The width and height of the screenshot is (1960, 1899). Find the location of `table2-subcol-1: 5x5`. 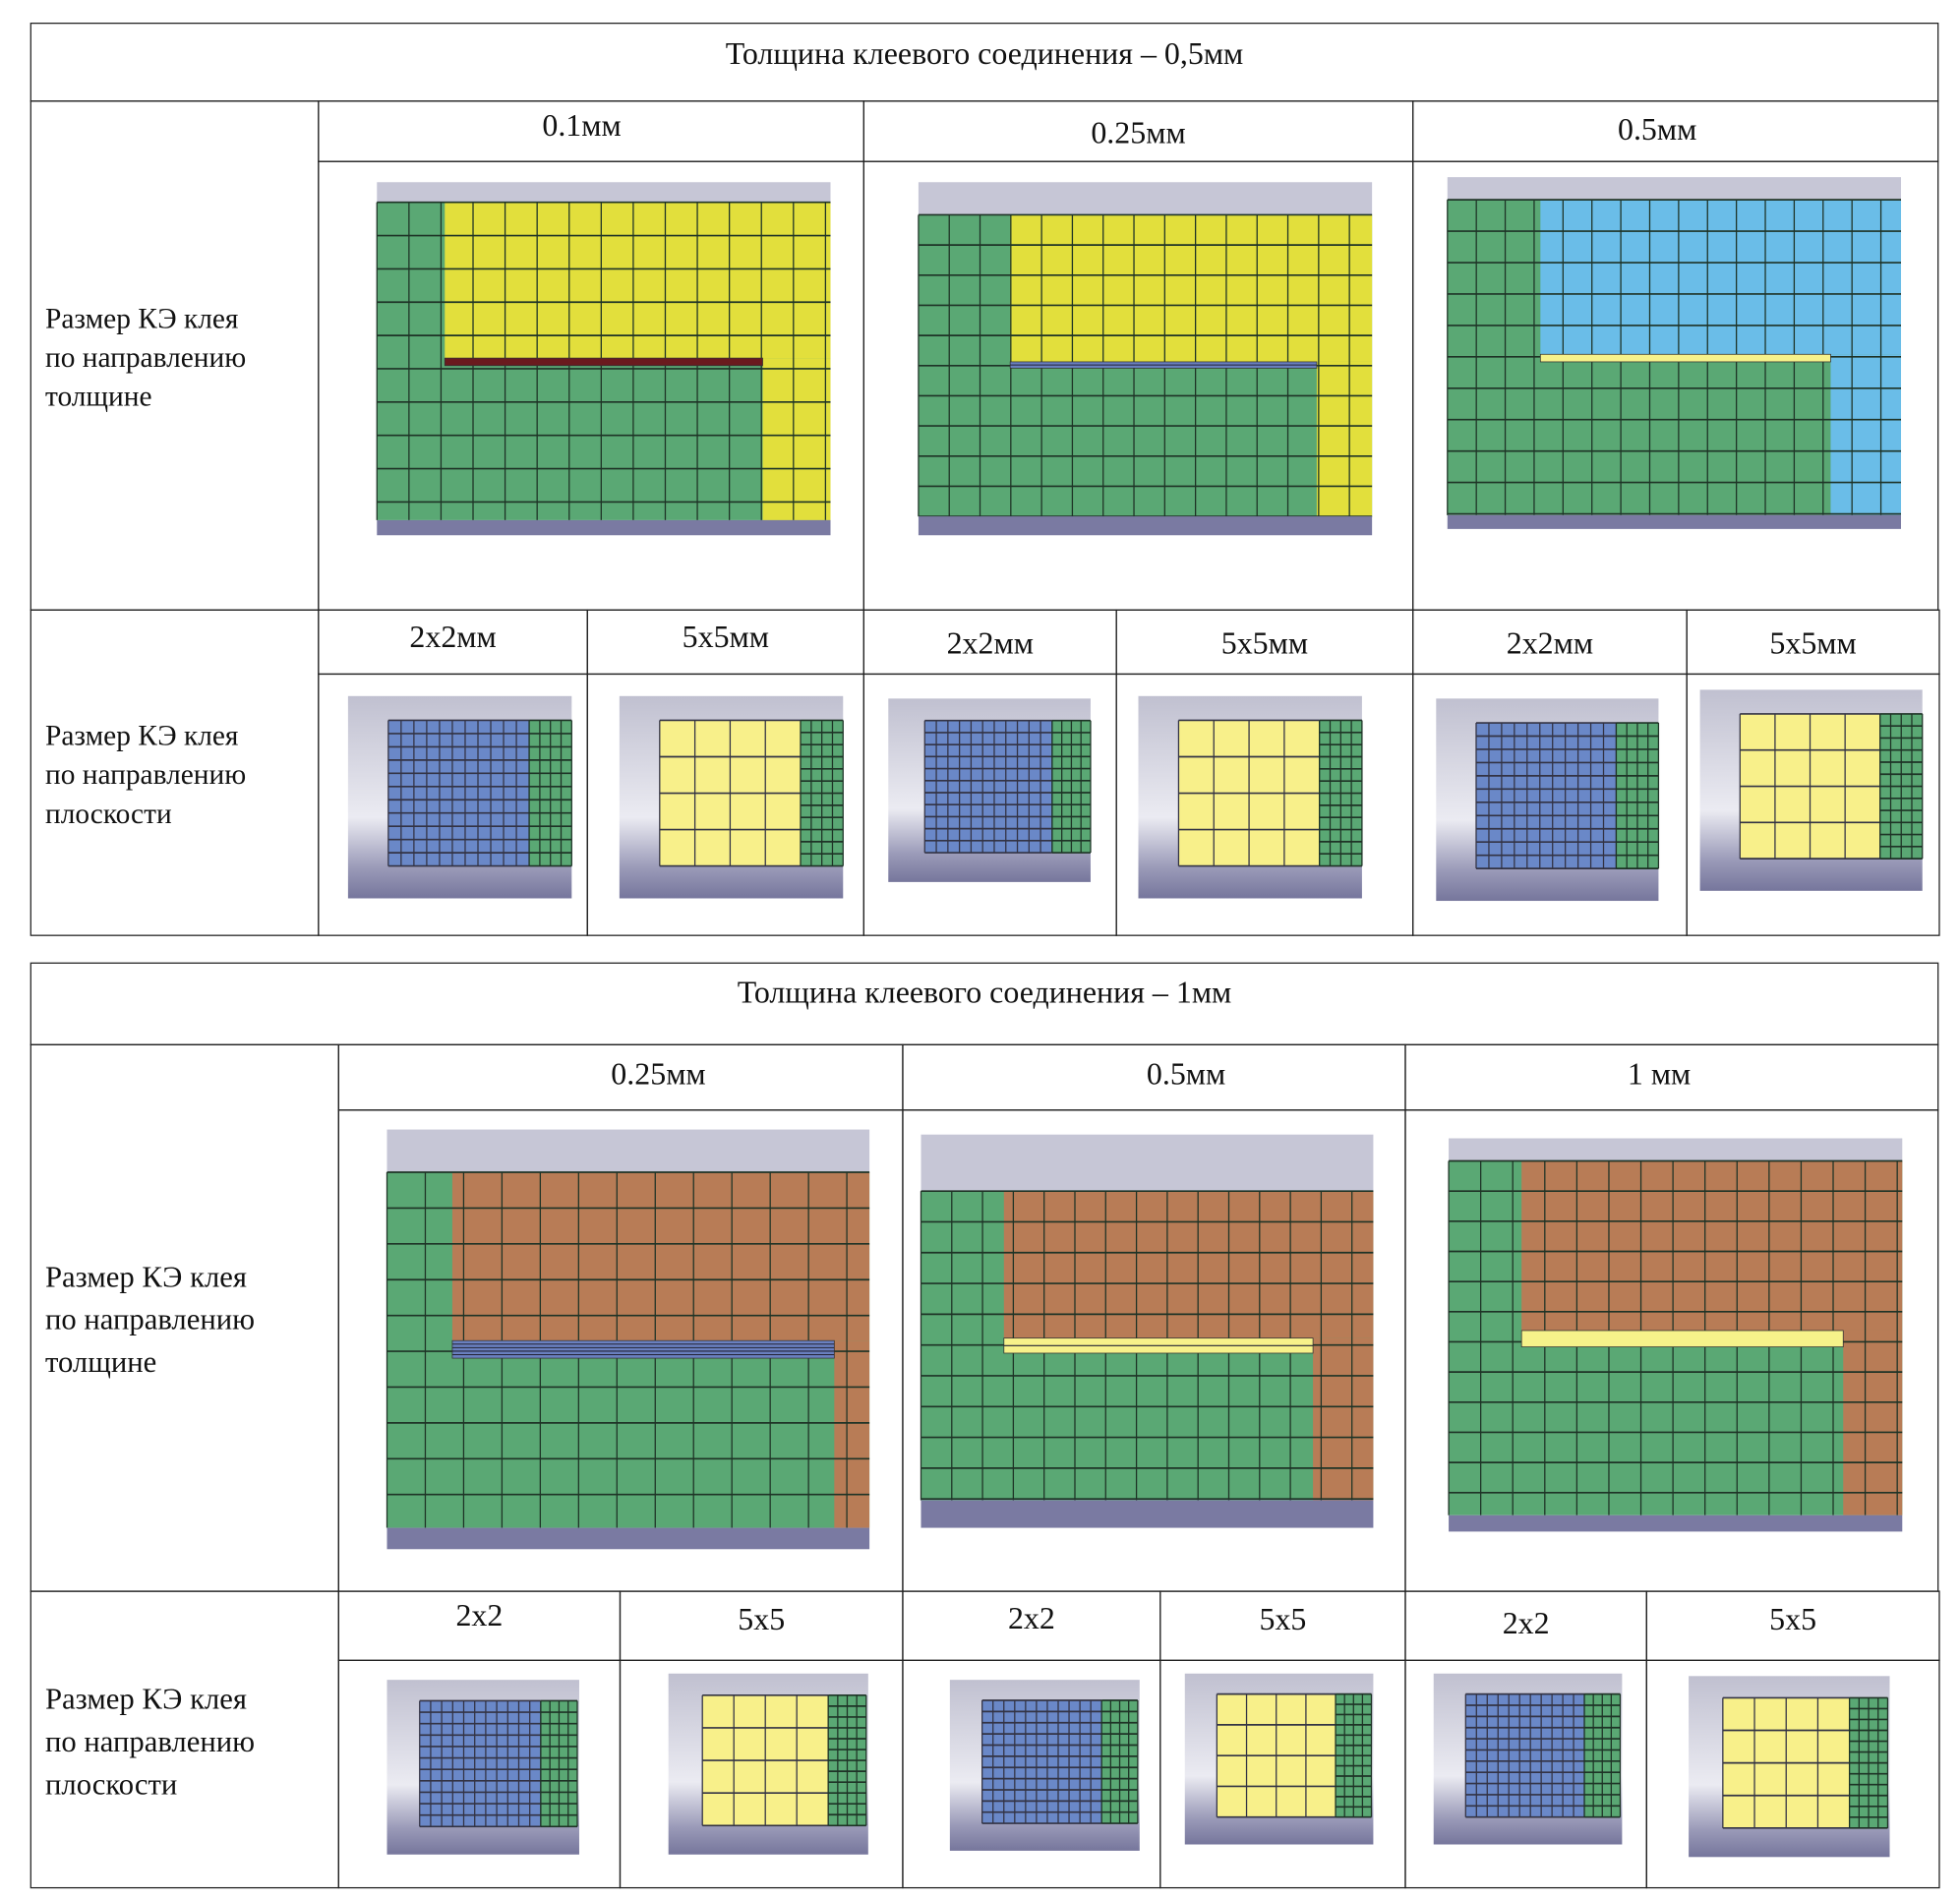

table2-subcol-1: 5x5 is located at coordinates (762, 1620).